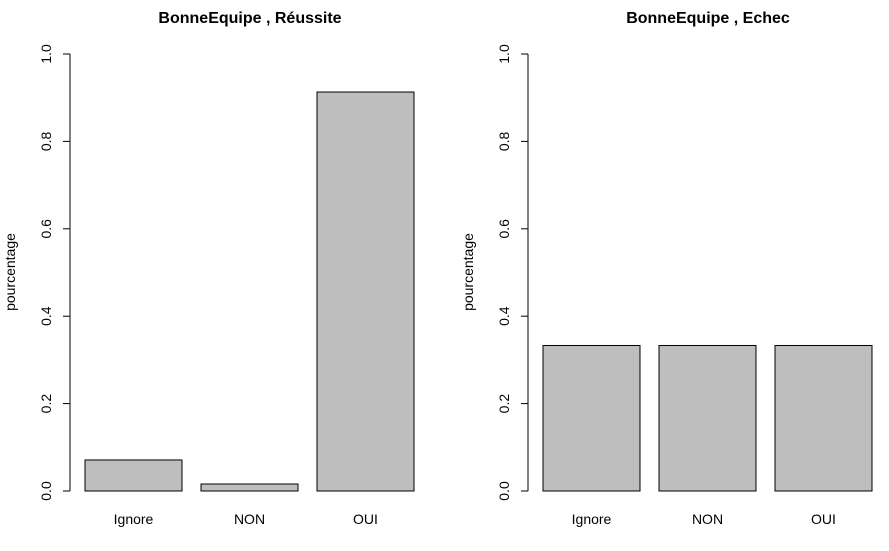 The height and width of the screenshot is (551, 889). I want to click on chart-title: BonneEquipe , Echec, so click(708, 18).